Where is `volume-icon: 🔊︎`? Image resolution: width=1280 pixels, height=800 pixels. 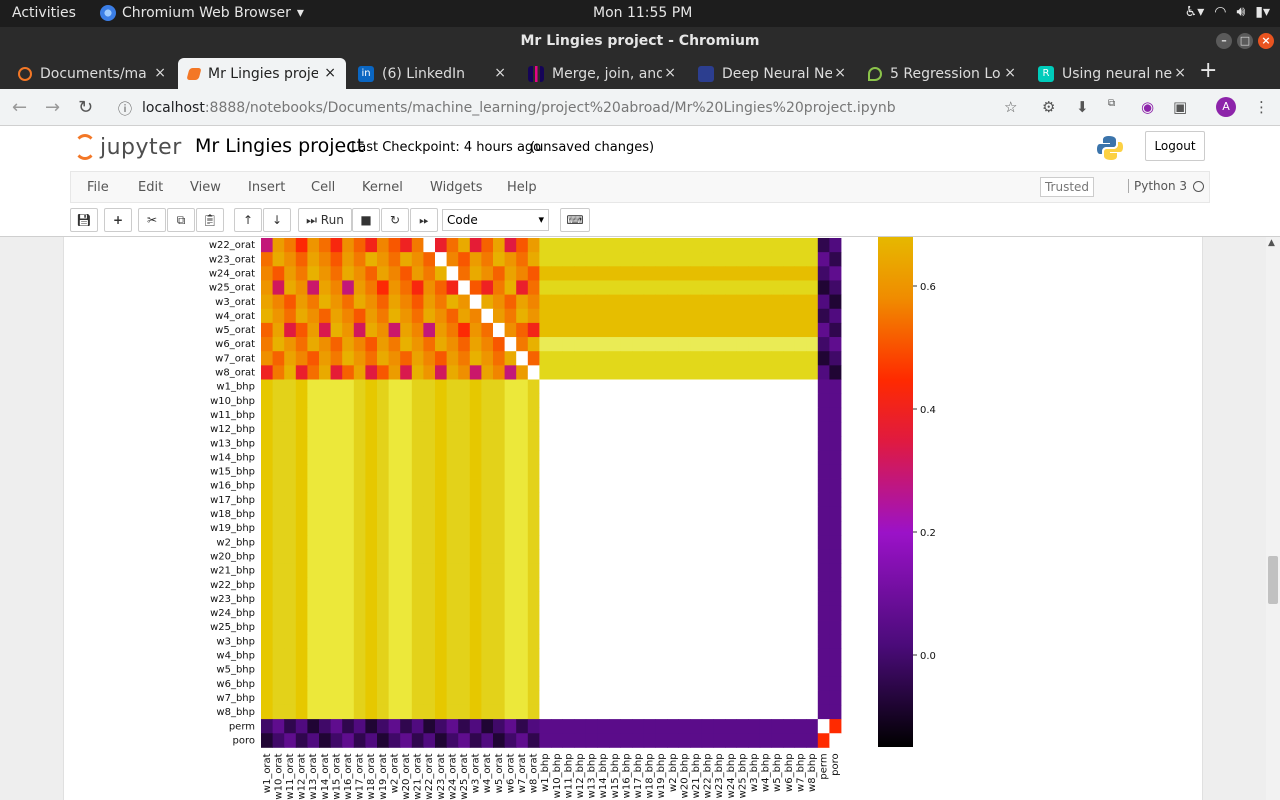 volume-icon: 🔊︎ is located at coordinates (1241, 12).